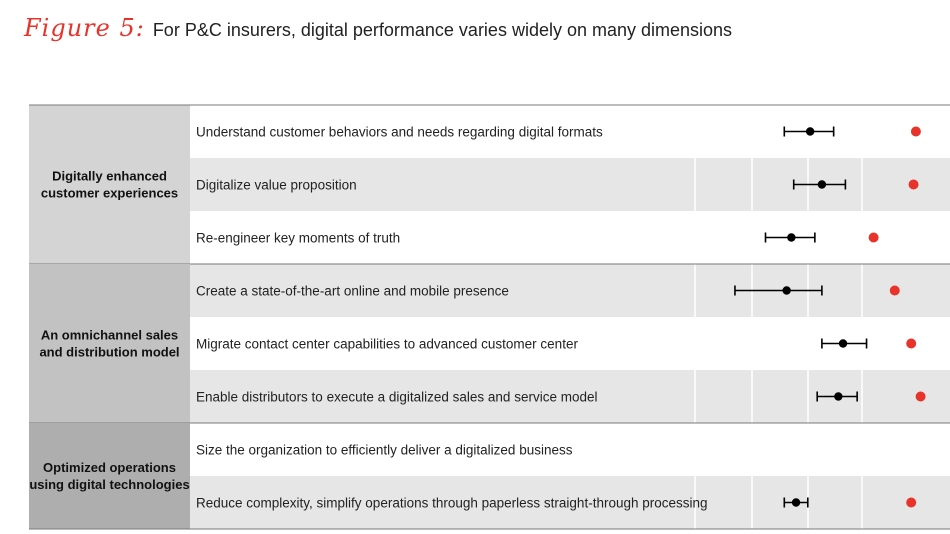  Describe the element at coordinates (84, 28) in the screenshot. I see `figure-label: Figure 5:` at that location.